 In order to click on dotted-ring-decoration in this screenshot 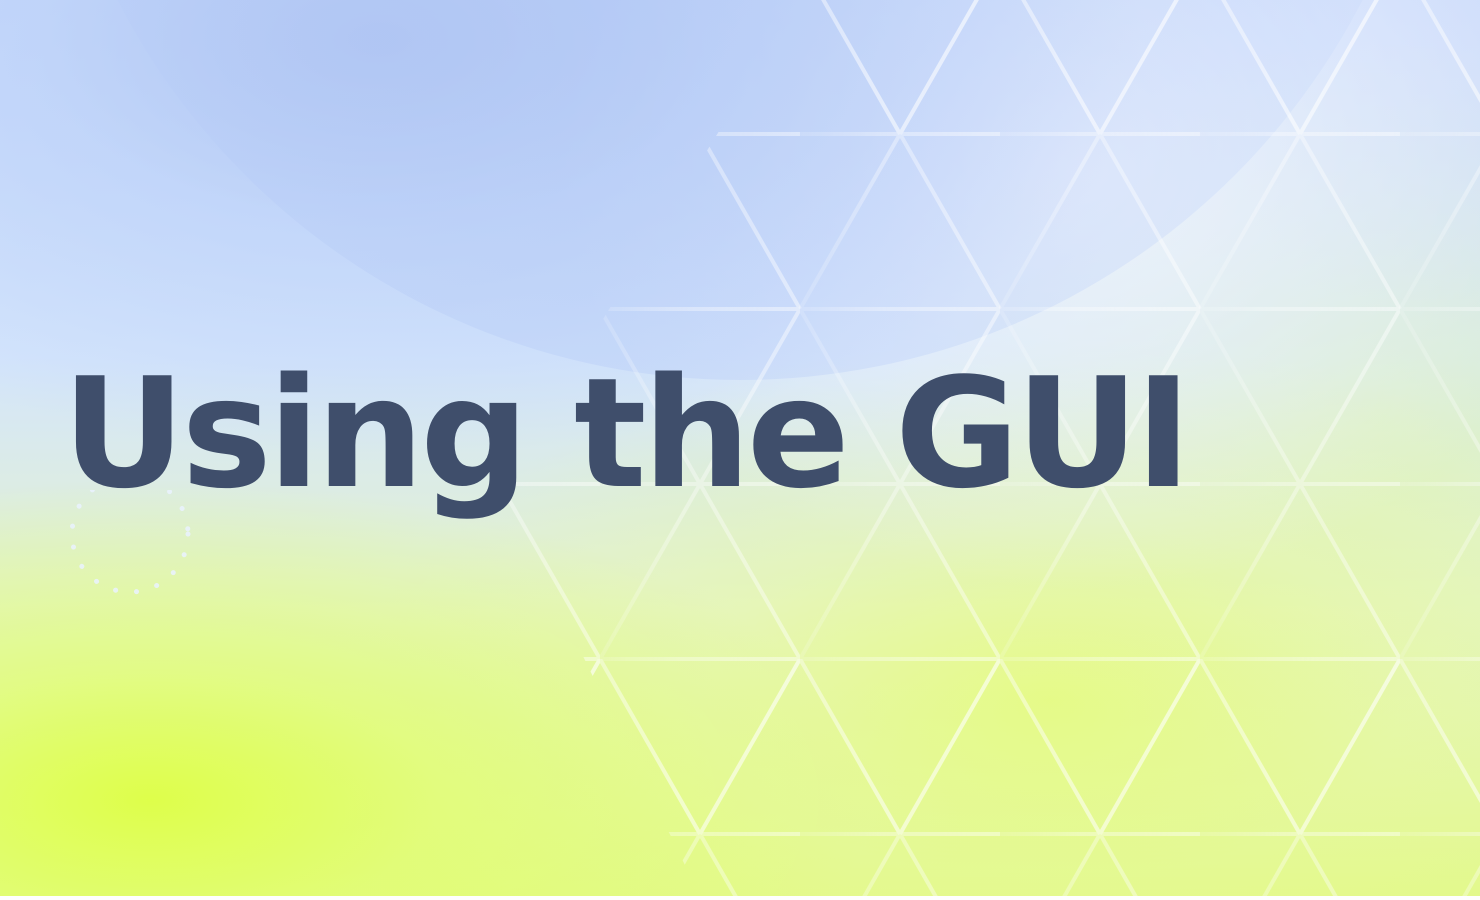, I will do `click(130, 542)`.